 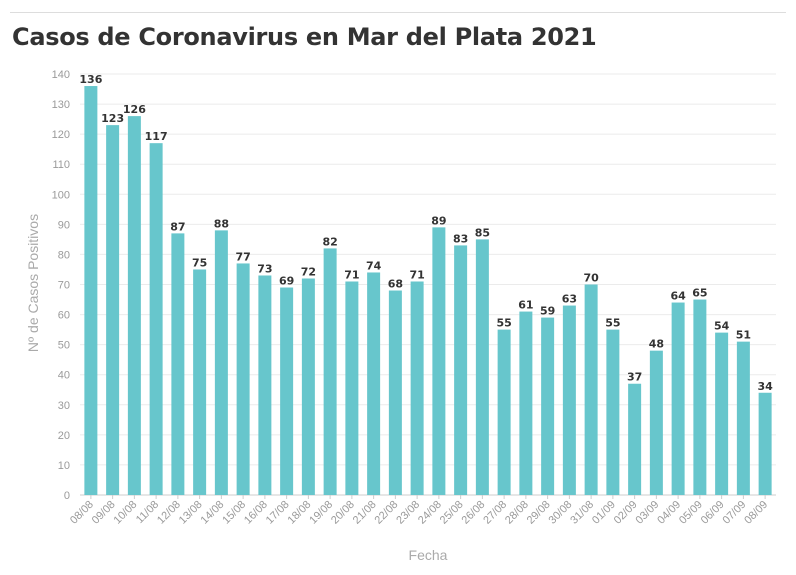 What do you see at coordinates (112, 118) in the screenshot?
I see `data-label: 123` at bounding box center [112, 118].